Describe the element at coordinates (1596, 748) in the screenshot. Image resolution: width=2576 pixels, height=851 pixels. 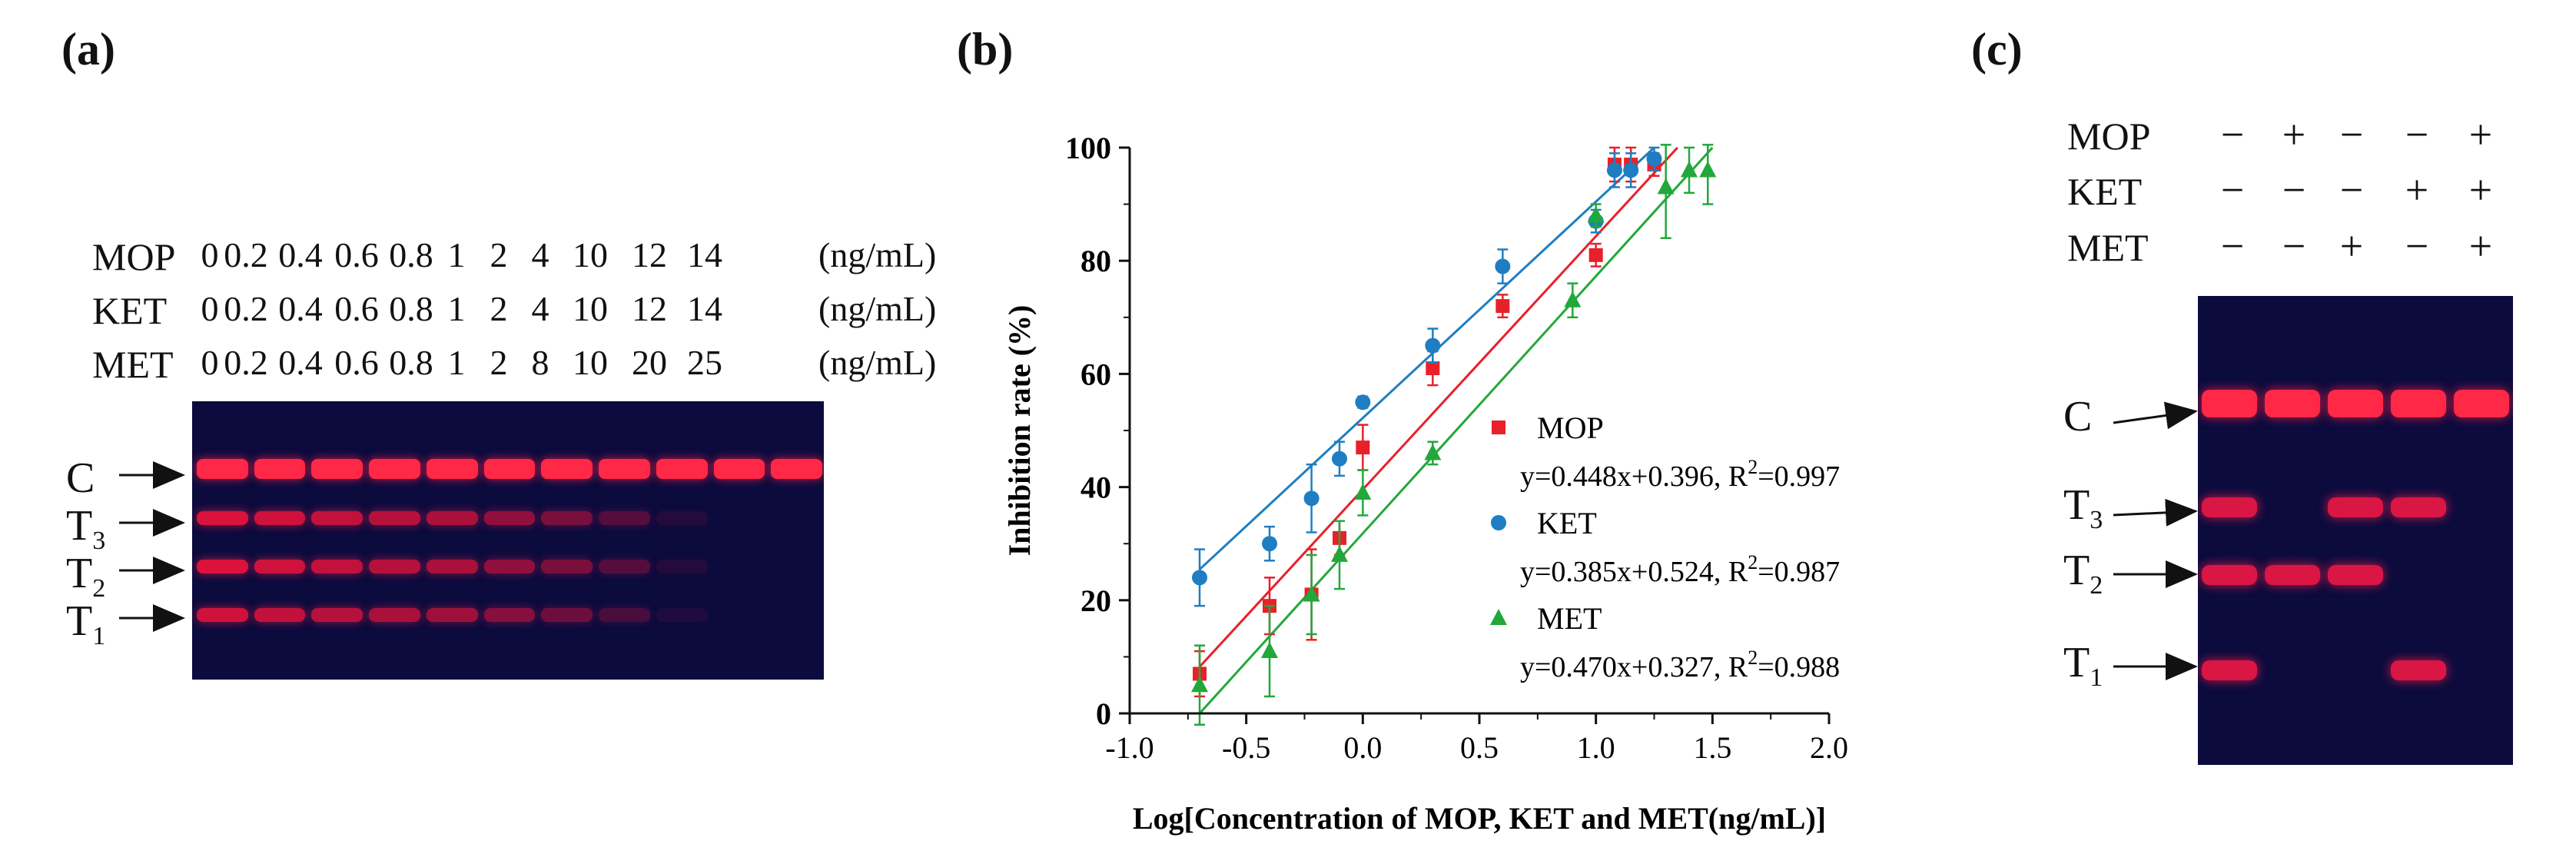
I see `x-tick-label: 1.0` at that location.